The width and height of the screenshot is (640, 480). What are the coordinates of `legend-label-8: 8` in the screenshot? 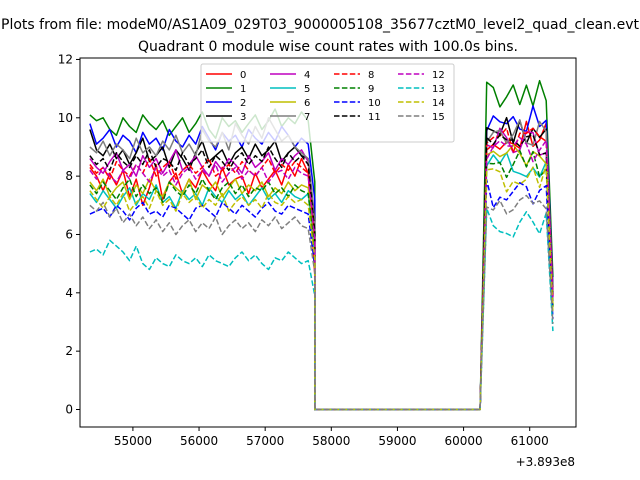 It's located at (371, 75).